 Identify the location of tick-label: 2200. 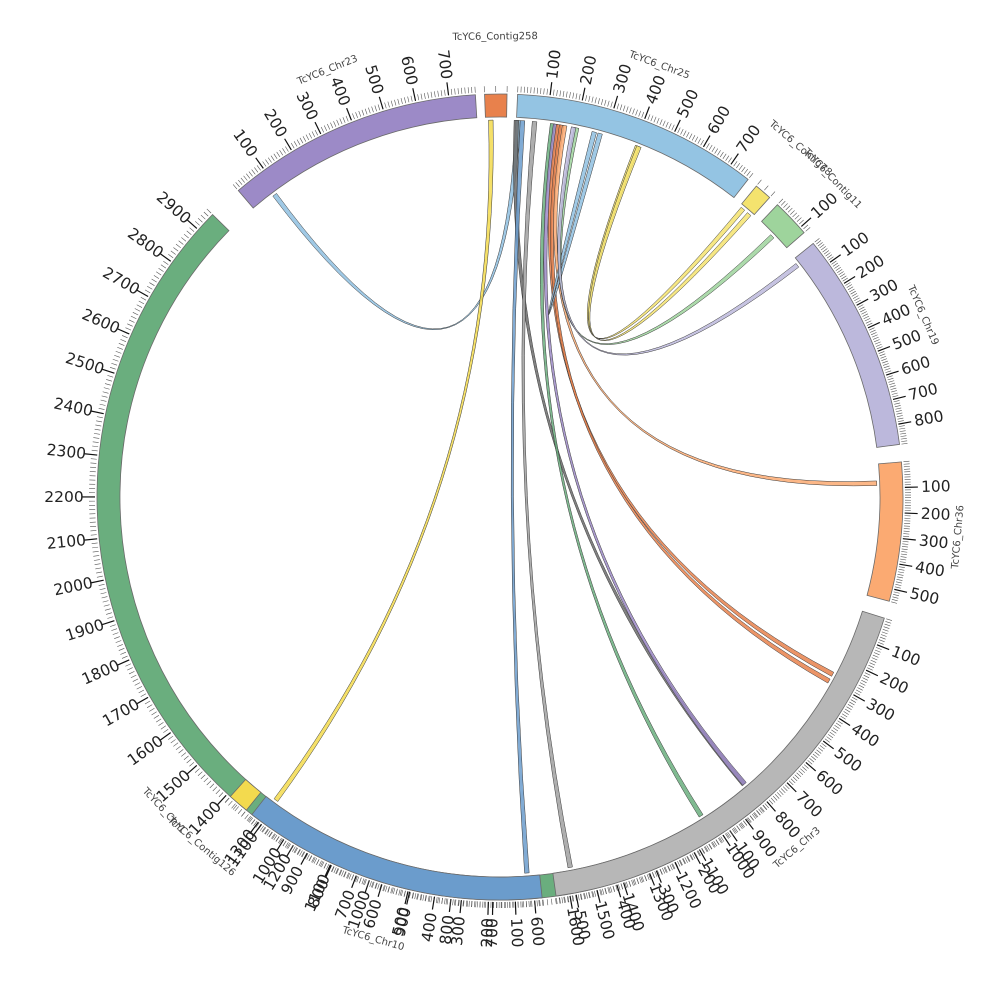
(63, 497).